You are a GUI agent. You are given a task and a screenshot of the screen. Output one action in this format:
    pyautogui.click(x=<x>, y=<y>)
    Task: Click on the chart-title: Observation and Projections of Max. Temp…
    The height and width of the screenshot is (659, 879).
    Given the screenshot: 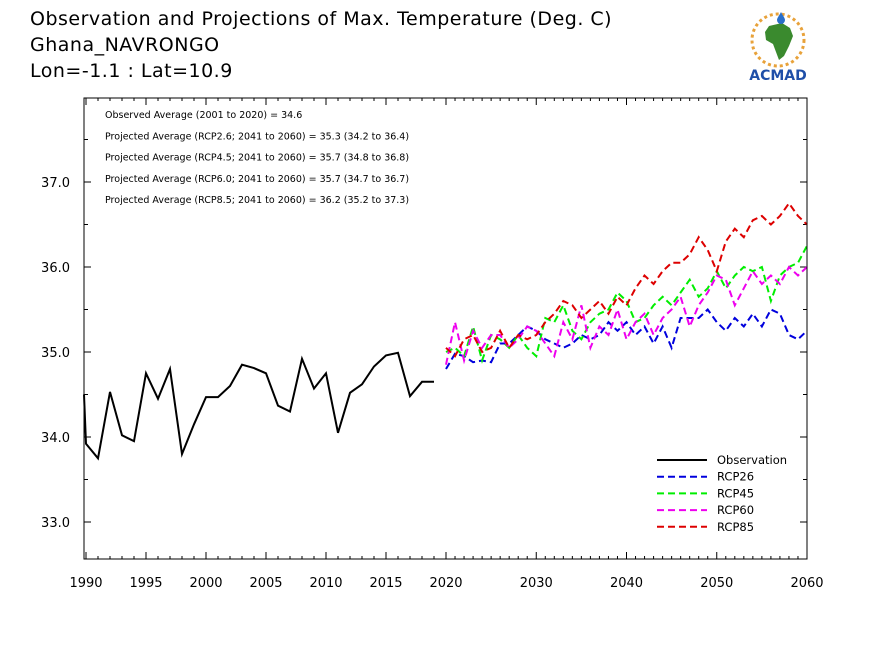 What is the action you would take?
    pyautogui.click(x=321, y=19)
    